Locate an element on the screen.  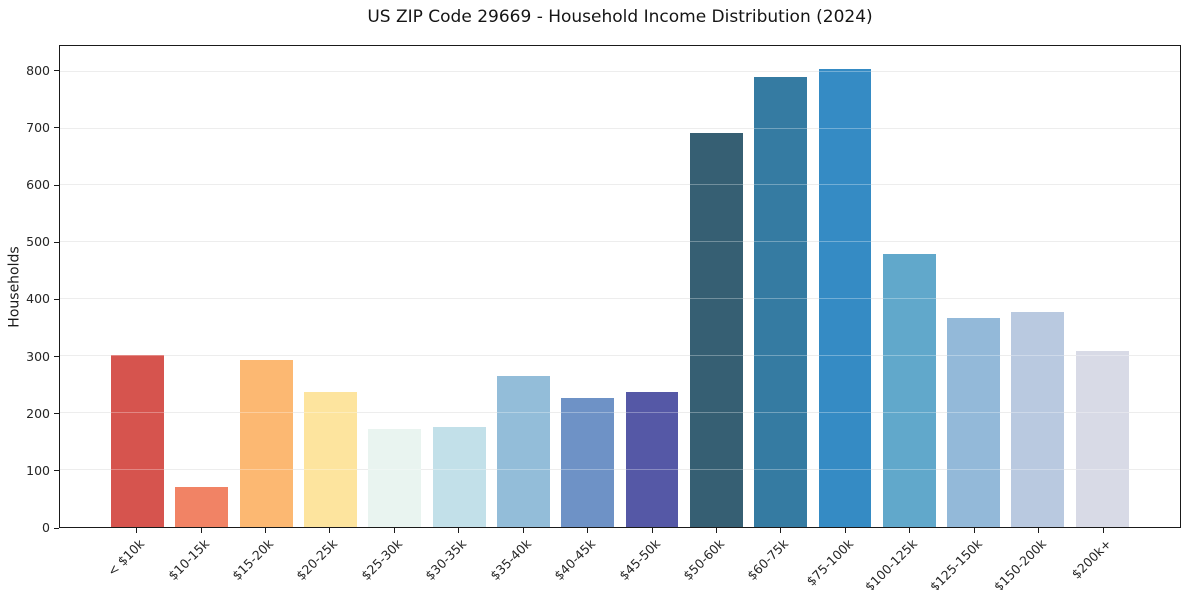
x-tick-label: $35-40k is located at coordinates (510, 560).